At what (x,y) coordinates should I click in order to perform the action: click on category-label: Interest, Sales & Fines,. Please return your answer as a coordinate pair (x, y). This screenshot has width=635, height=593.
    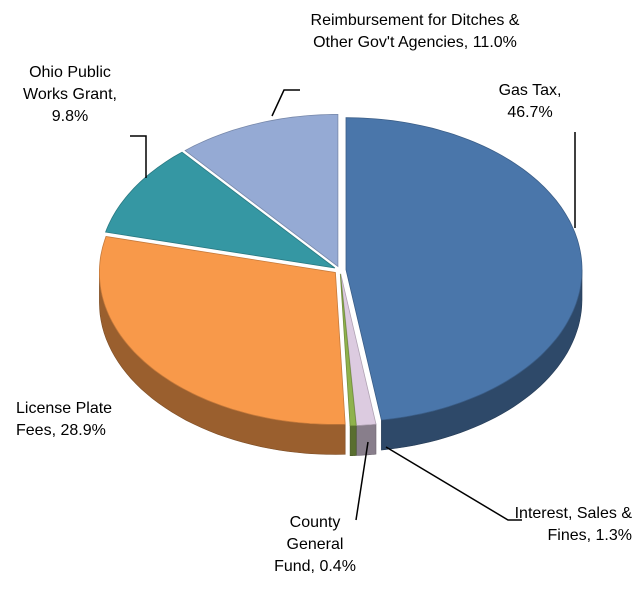
    Looking at the image, I should click on (573, 524).